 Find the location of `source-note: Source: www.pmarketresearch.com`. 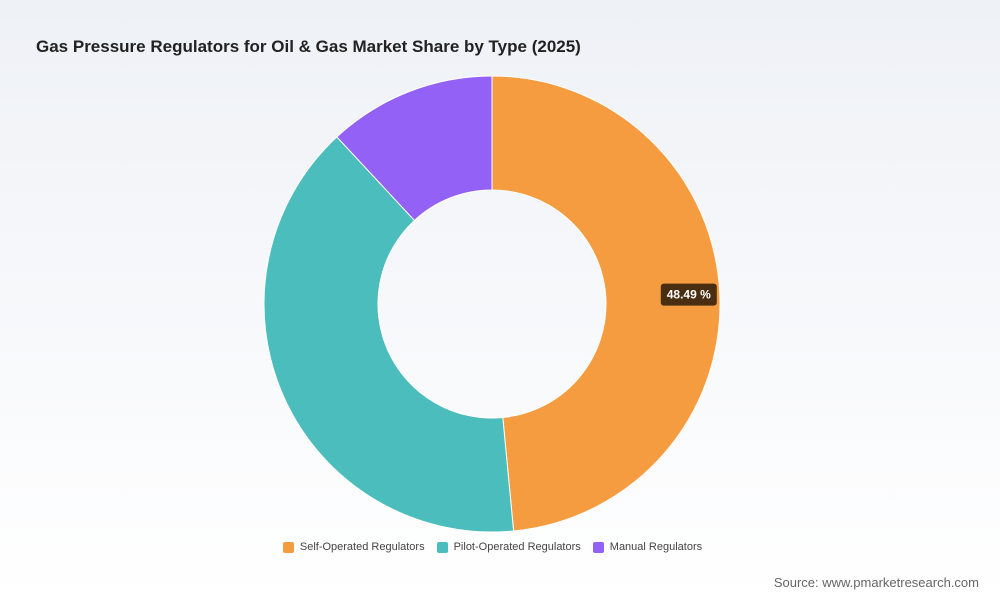

source-note: Source: www.pmarketresearch.com is located at coordinates (876, 582).